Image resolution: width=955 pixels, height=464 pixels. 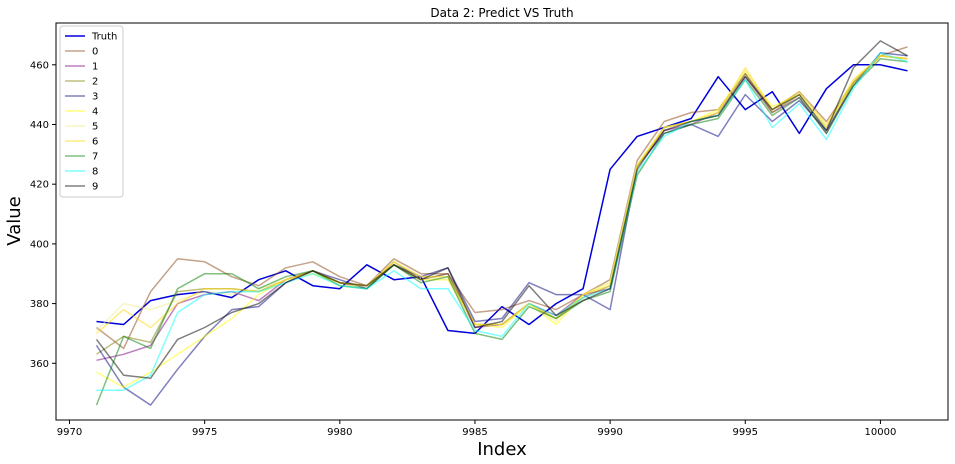 What do you see at coordinates (39, 364) in the screenshot?
I see `y-tick-label: 360` at bounding box center [39, 364].